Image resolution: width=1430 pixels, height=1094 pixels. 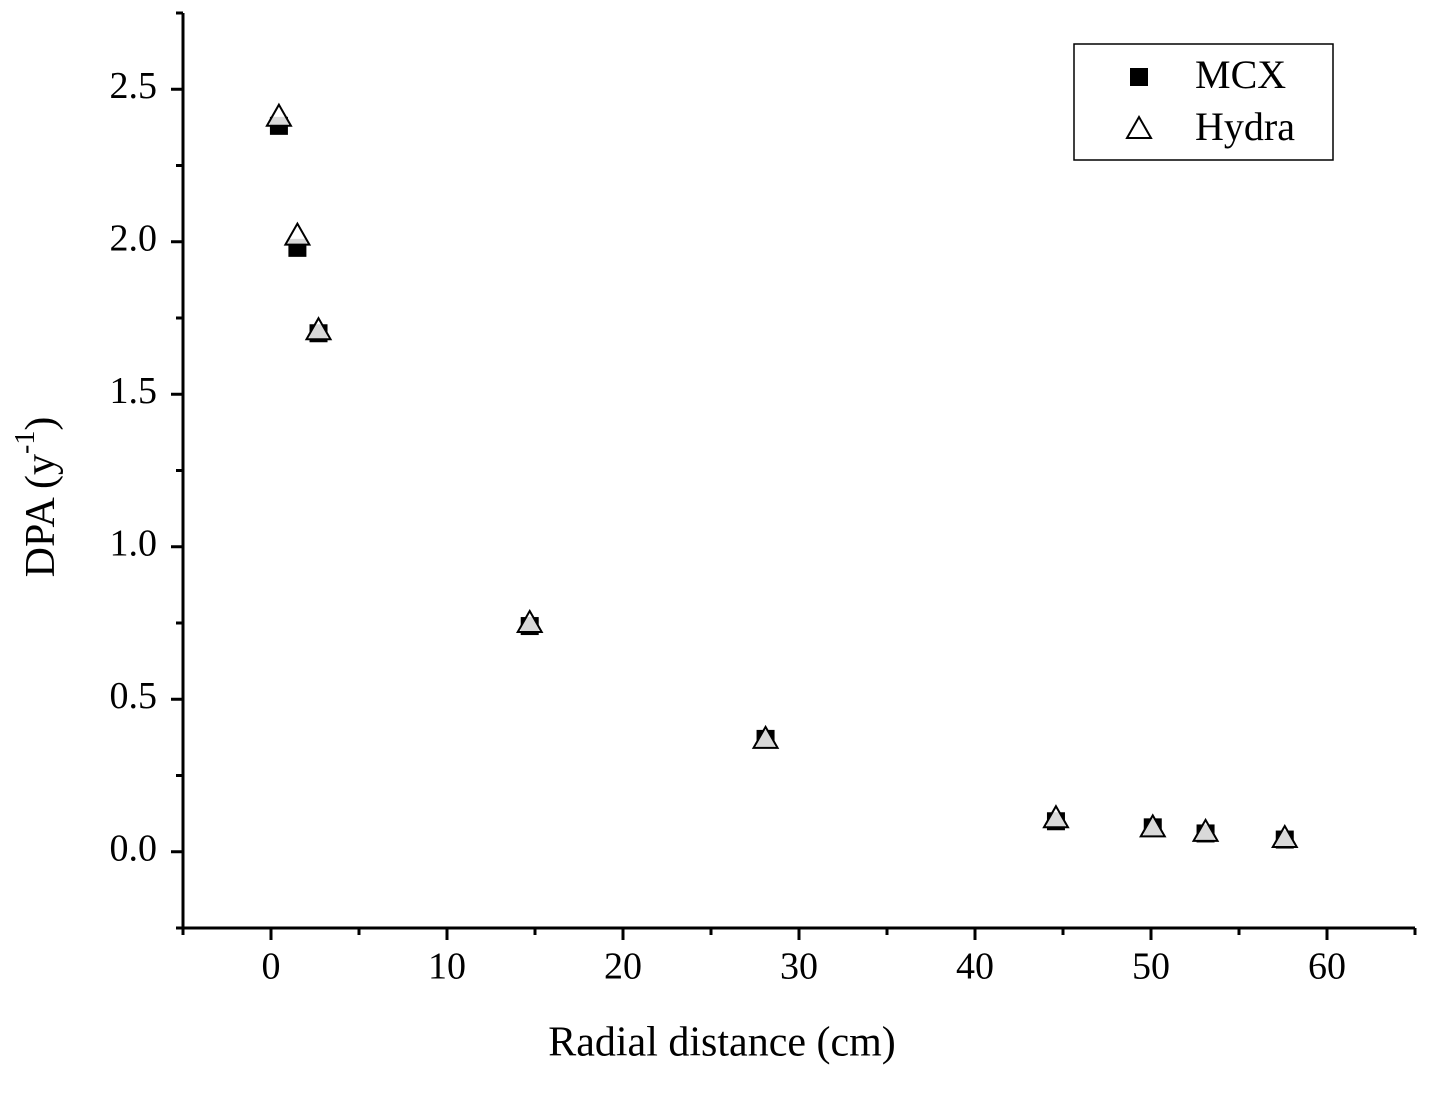 I want to click on legend-label: MCX, so click(x=1240, y=74).